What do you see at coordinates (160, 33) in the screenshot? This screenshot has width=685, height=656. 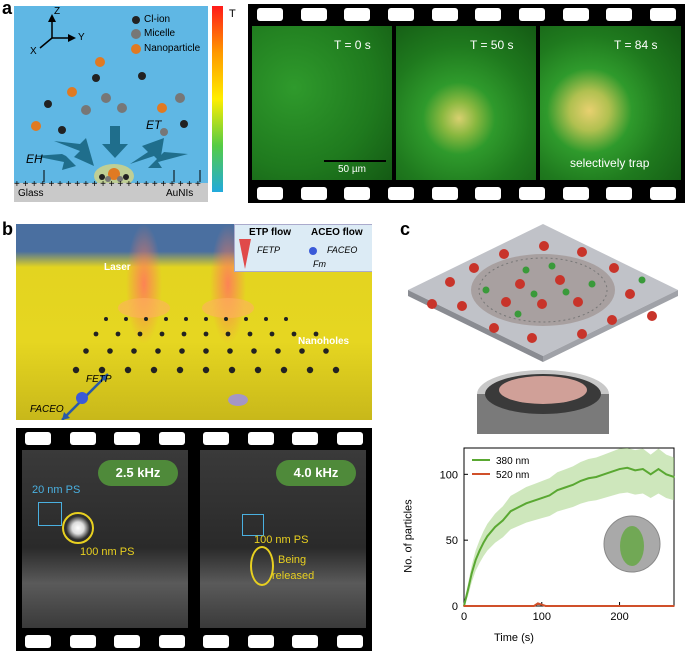 I see `legend-micelle: Micelle` at bounding box center [160, 33].